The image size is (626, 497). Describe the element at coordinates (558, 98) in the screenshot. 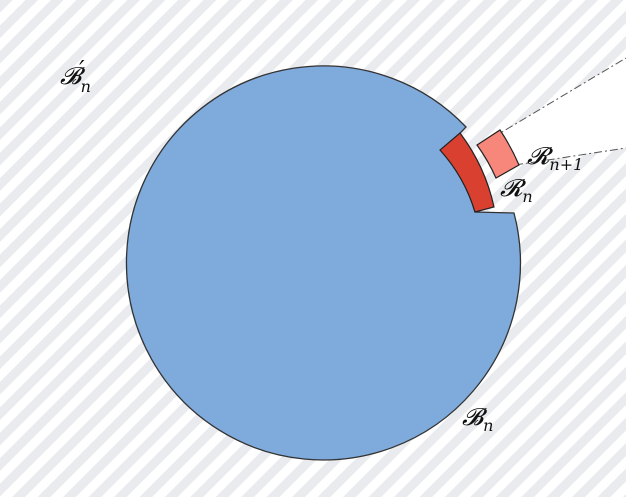

I see `cone-upper-edge` at that location.